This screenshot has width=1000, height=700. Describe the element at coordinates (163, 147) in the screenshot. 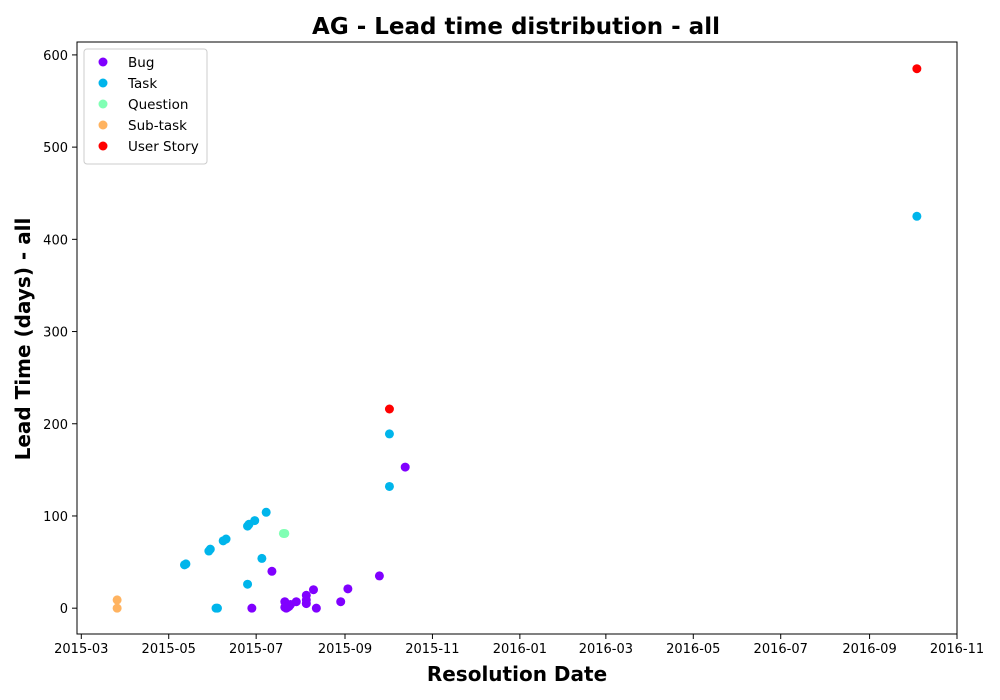

I see `legend-label: User Story` at that location.